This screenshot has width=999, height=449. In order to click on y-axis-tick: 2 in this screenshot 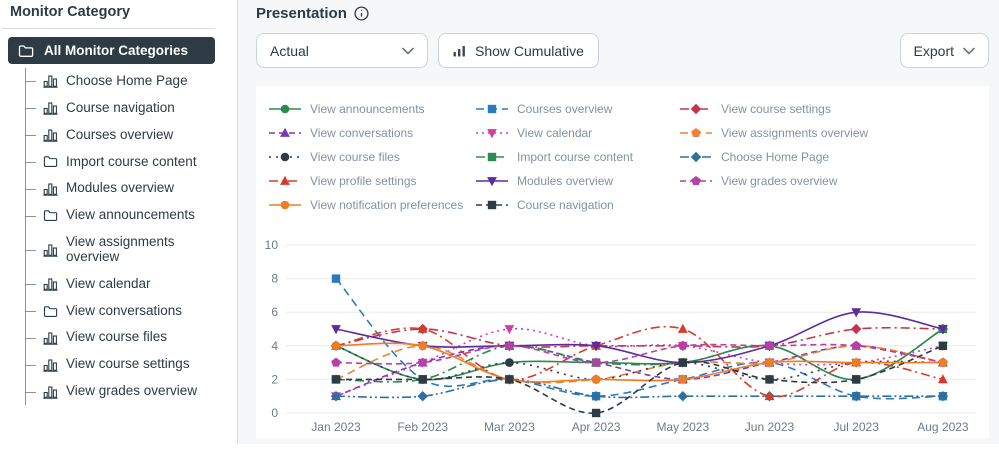, I will do `click(274, 379)`.